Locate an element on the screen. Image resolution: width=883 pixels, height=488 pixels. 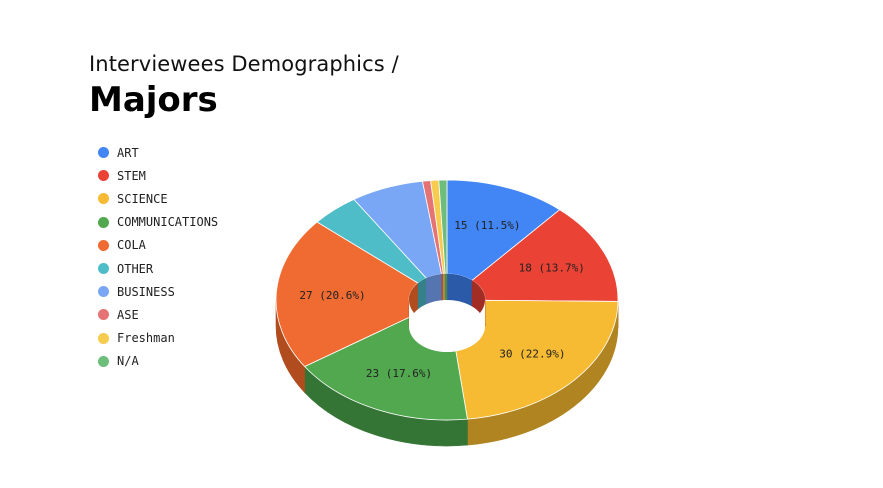
donut-hole is located at coordinates (447, 312).